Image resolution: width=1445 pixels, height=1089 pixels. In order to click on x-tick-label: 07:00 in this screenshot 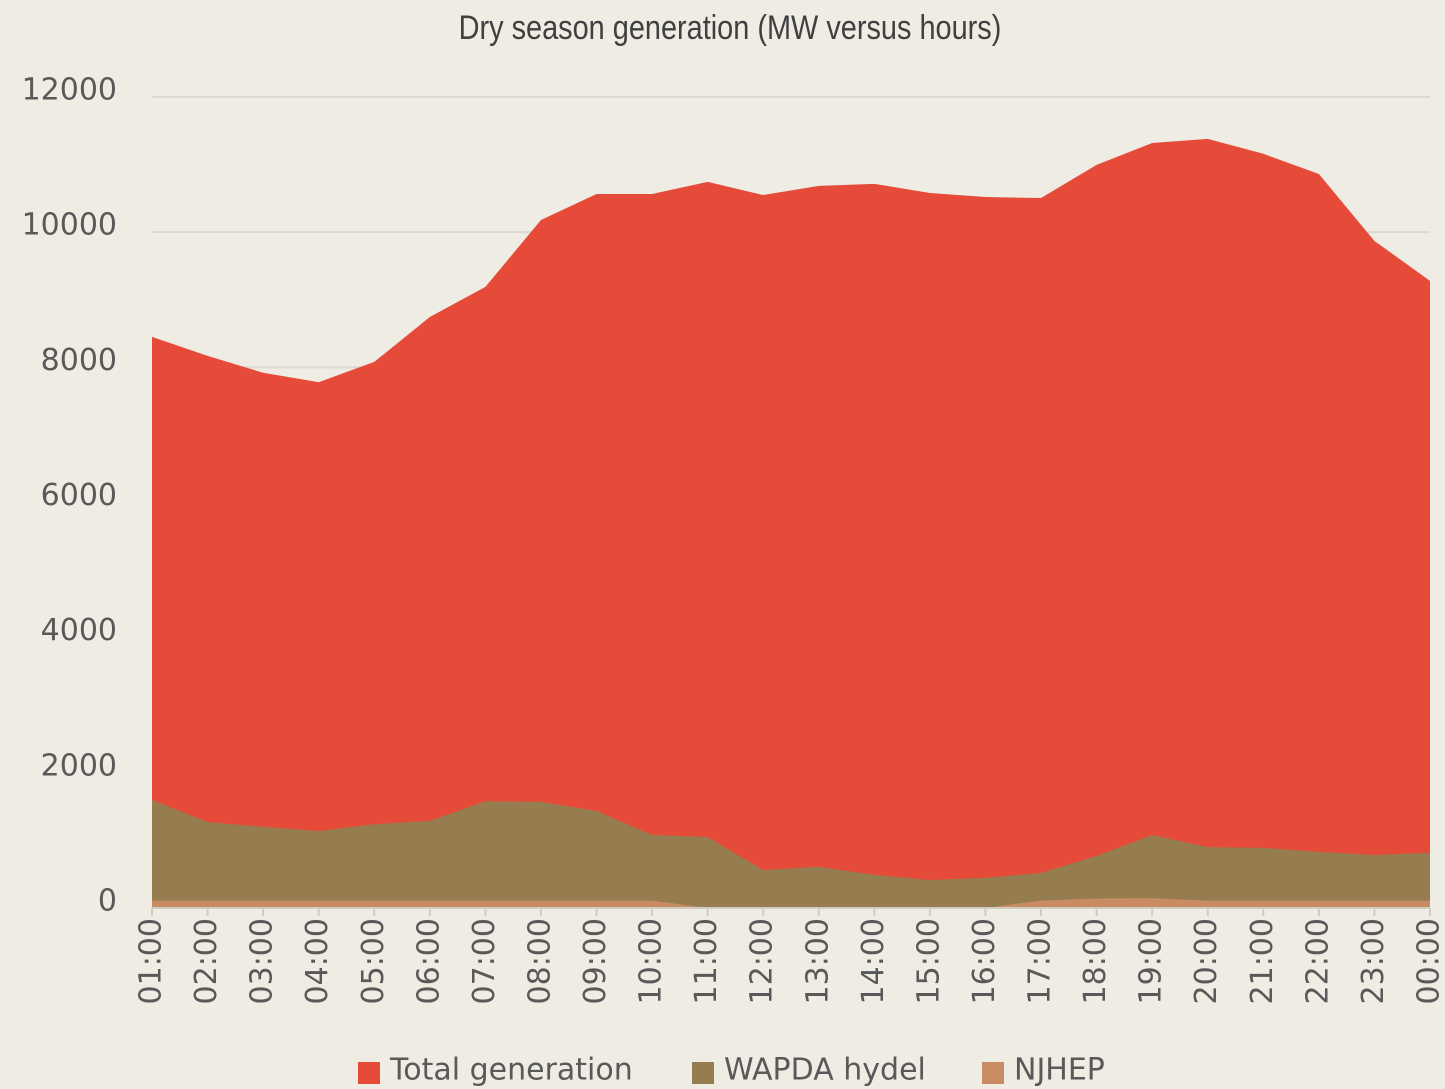, I will do `click(484, 961)`.